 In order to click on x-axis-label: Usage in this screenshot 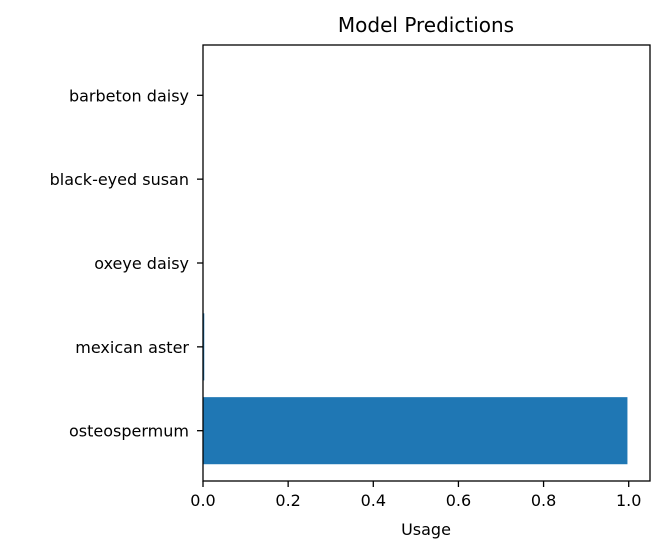, I will do `click(426, 529)`.